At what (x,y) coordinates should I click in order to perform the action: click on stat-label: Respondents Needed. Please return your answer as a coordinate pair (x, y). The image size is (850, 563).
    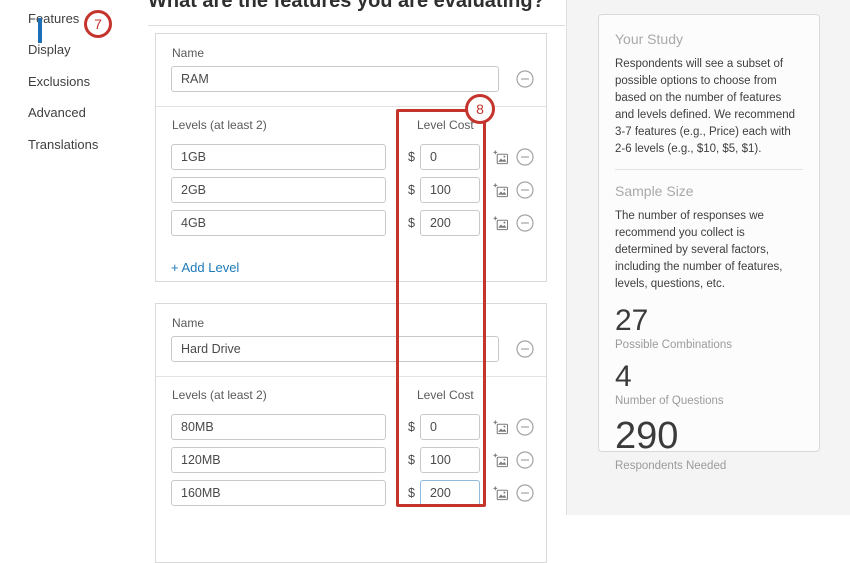
    Looking at the image, I should click on (671, 465).